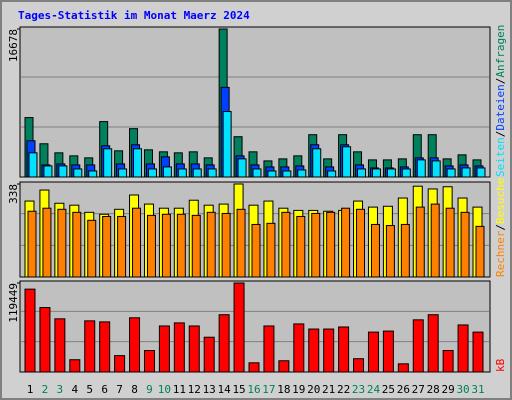  Describe the element at coordinates (403, 389) in the screenshot. I see `x-tick-label: 26` at that location.